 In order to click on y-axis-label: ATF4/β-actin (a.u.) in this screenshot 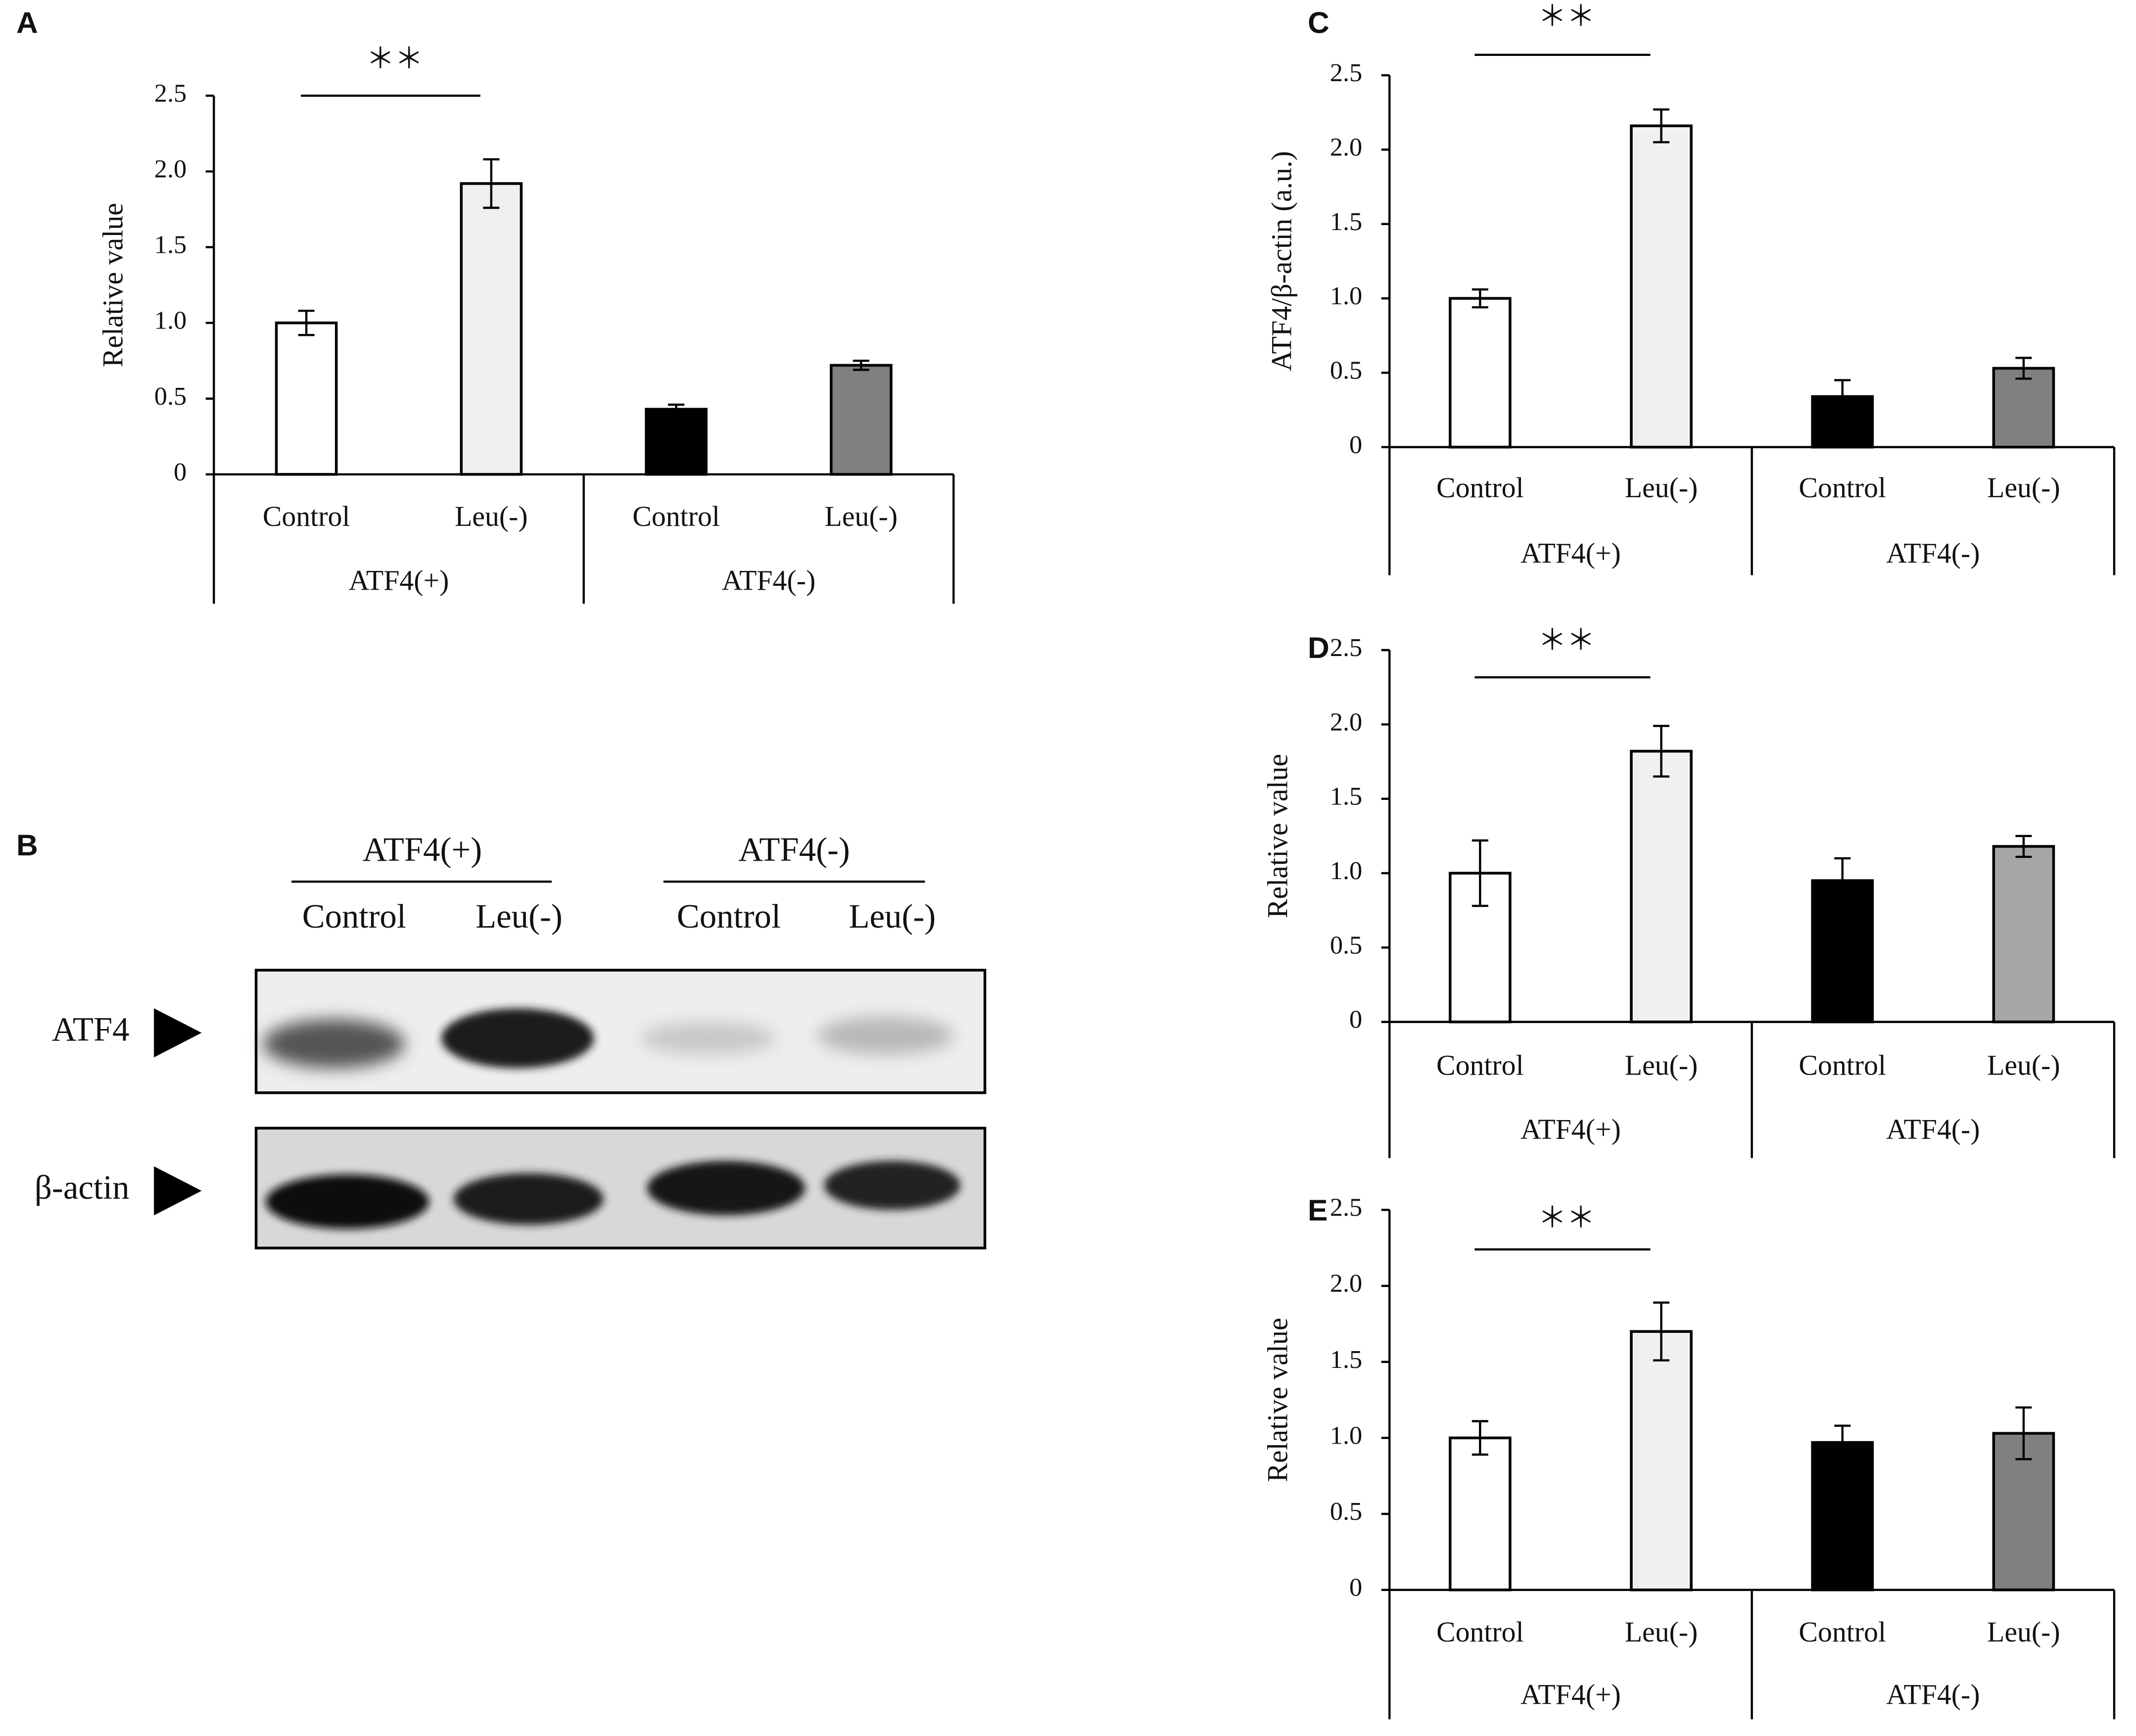, I will do `click(1282, 261)`.